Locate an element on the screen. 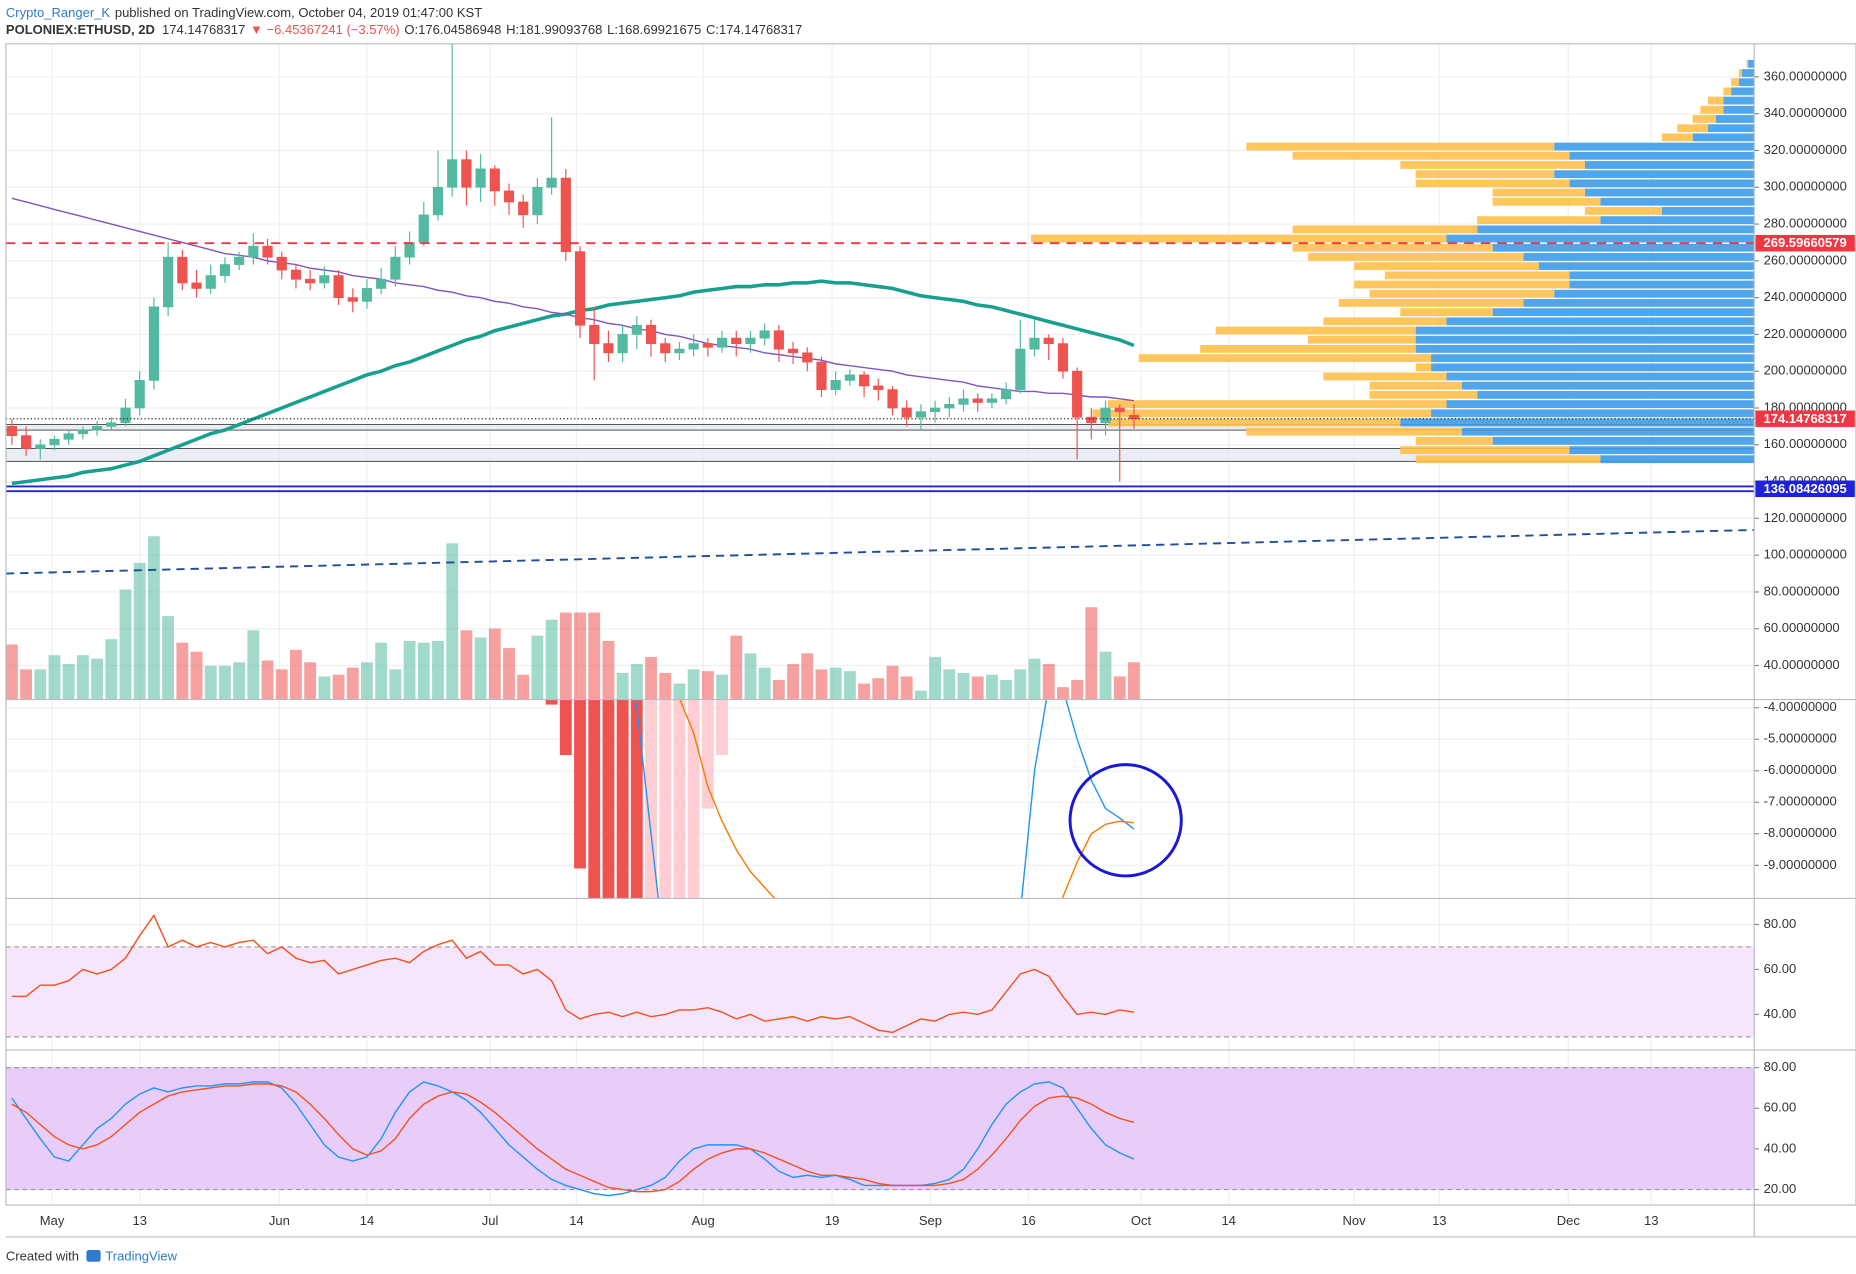 This screenshot has width=1856, height=1274. y-tick-label: 200.00000000 is located at coordinates (1805, 370).